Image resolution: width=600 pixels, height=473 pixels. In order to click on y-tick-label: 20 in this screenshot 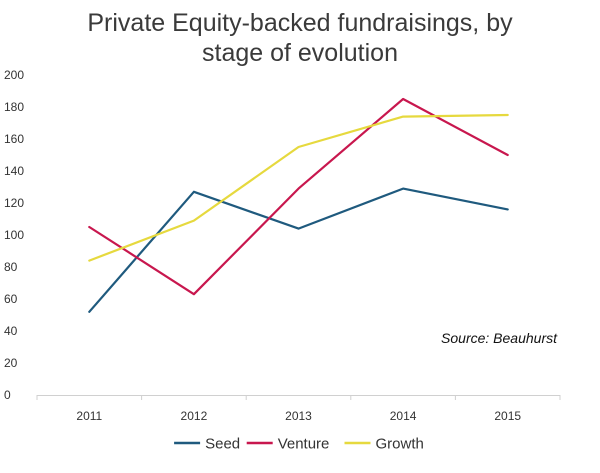, I will do `click(11, 363)`.